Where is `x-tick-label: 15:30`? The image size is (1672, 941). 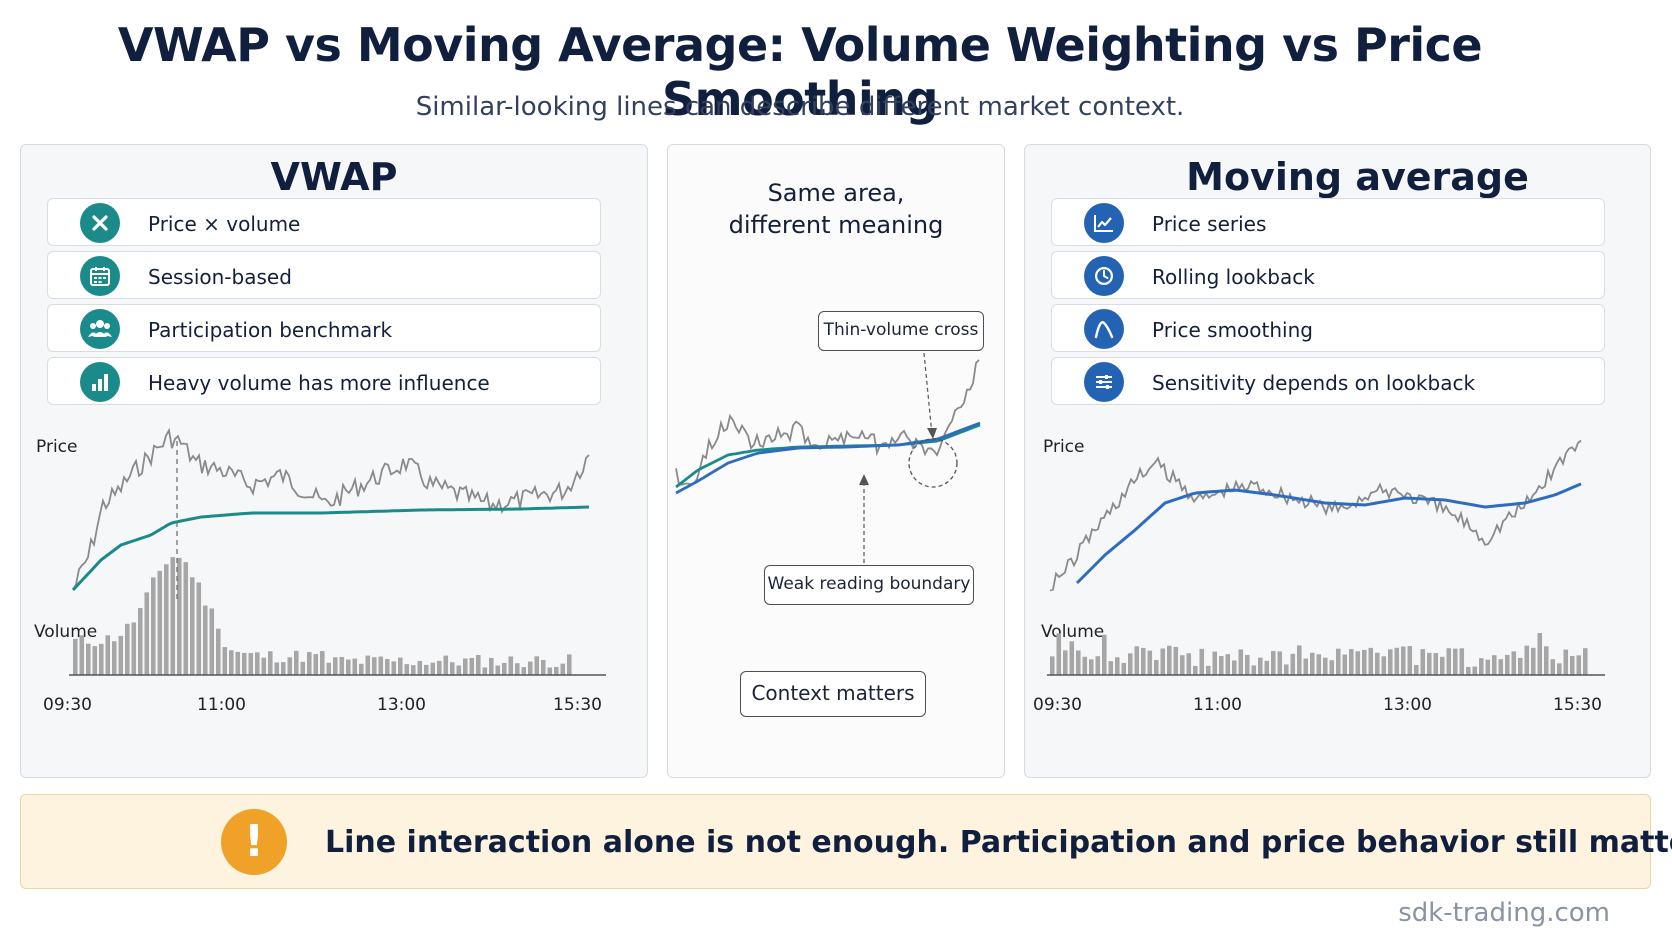
x-tick-label: 15:30 is located at coordinates (1577, 705).